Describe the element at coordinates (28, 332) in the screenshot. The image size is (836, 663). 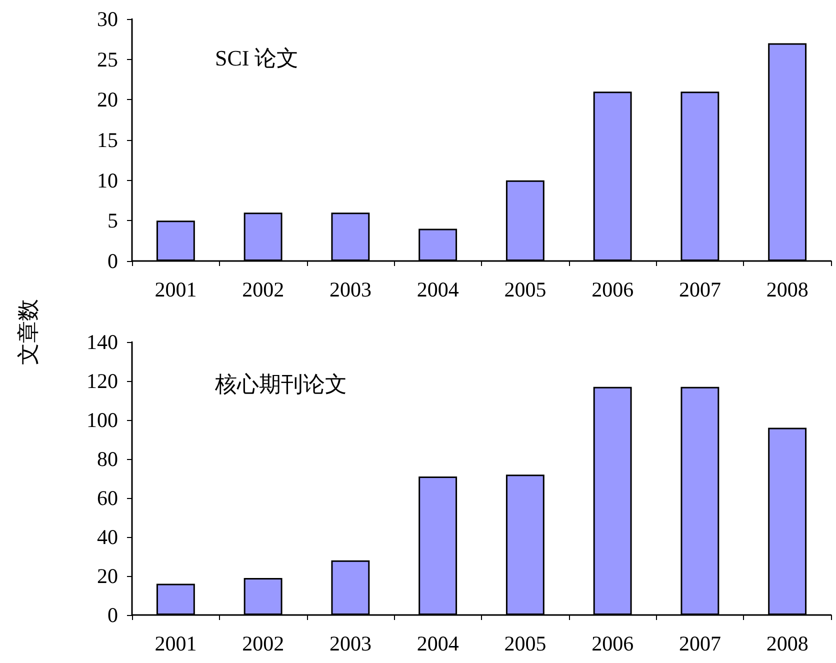
I see `y-axis-title: 文章数` at that location.